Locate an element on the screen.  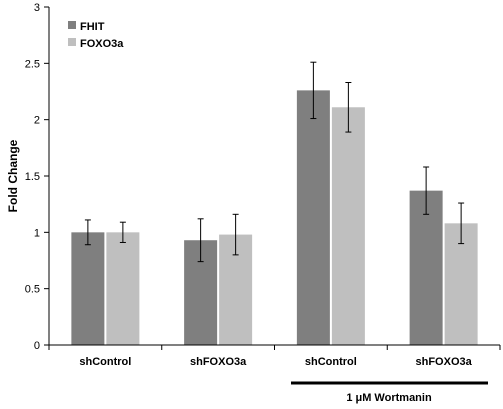
y-axis: 0 0.5 1 1.5 2 2.5 3 is located at coordinates (37, 177).